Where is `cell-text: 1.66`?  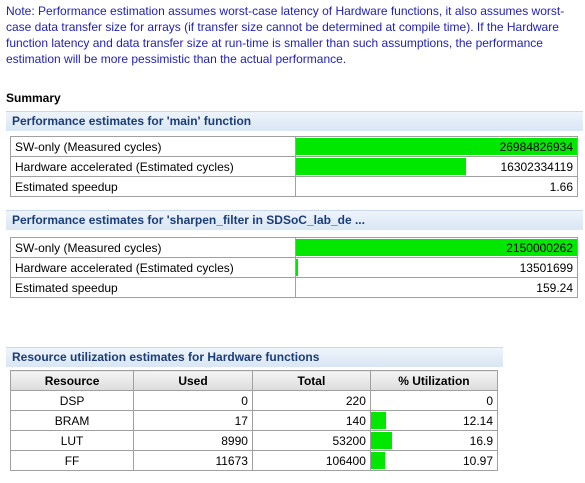
cell-text: 1.66 is located at coordinates (561, 186).